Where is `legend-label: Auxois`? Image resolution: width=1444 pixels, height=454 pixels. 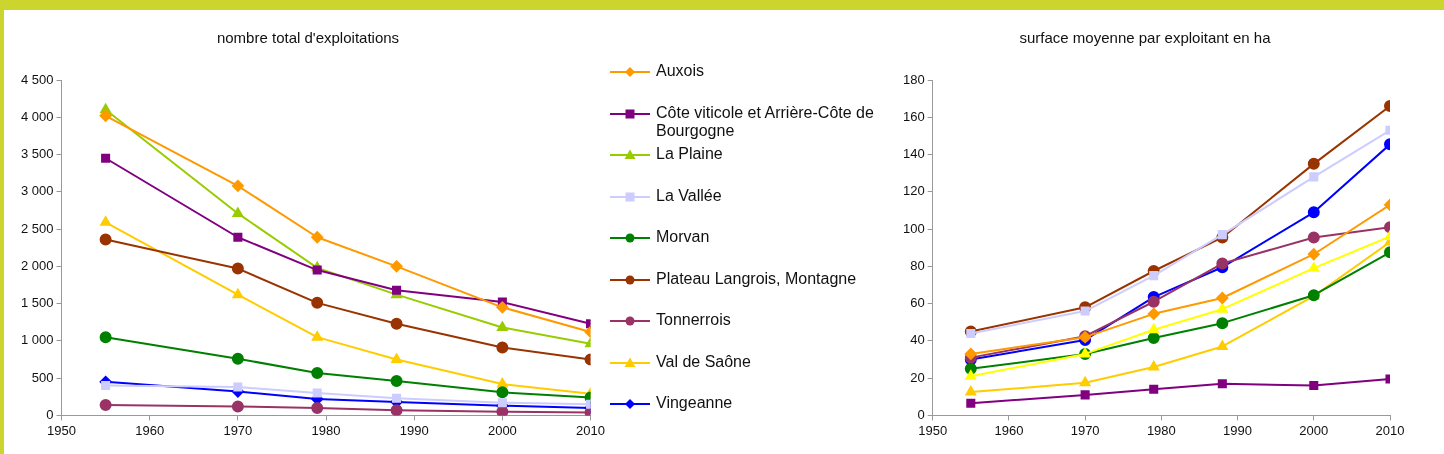
legend-label: Auxois is located at coordinates (680, 71).